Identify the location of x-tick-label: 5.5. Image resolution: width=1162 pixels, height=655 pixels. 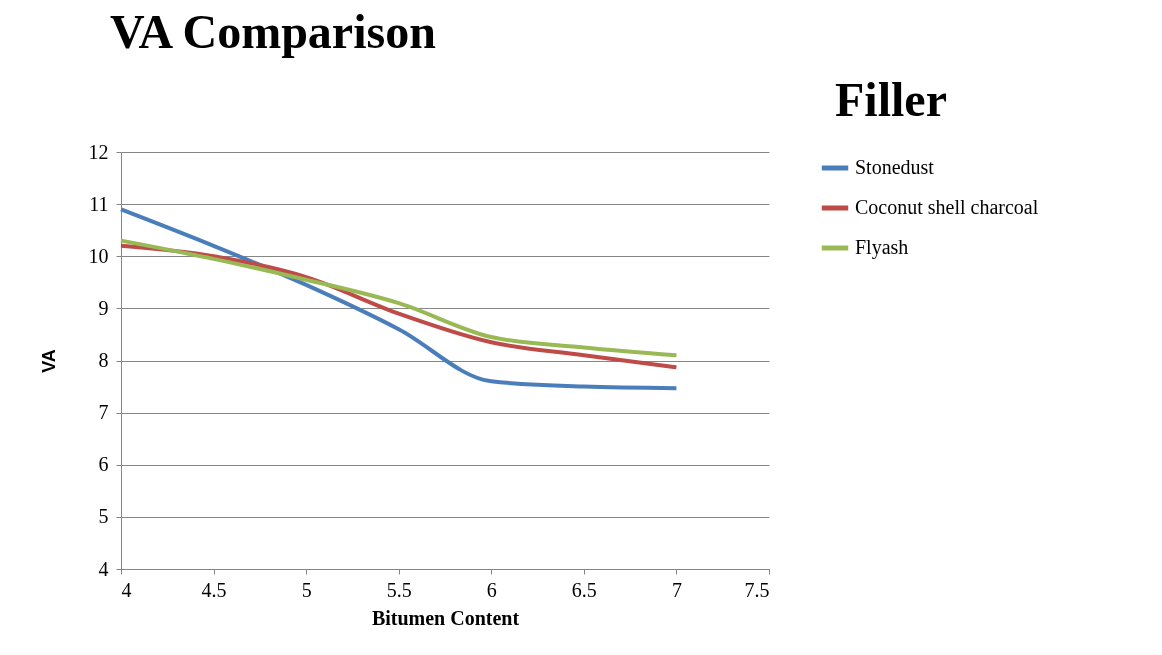
(399, 589).